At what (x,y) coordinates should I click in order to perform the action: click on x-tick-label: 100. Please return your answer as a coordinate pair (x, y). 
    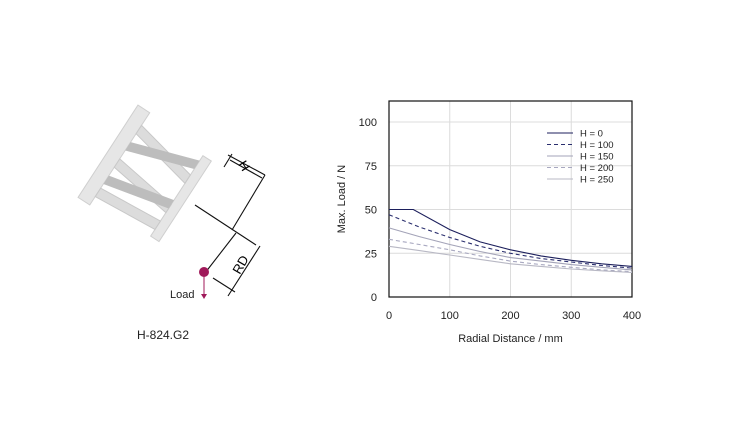
    Looking at the image, I should click on (450, 316).